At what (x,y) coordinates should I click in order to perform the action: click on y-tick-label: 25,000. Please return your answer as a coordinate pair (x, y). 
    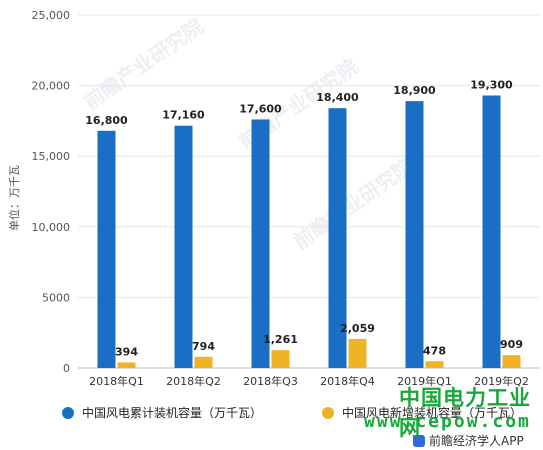
    Looking at the image, I should click on (51, 15).